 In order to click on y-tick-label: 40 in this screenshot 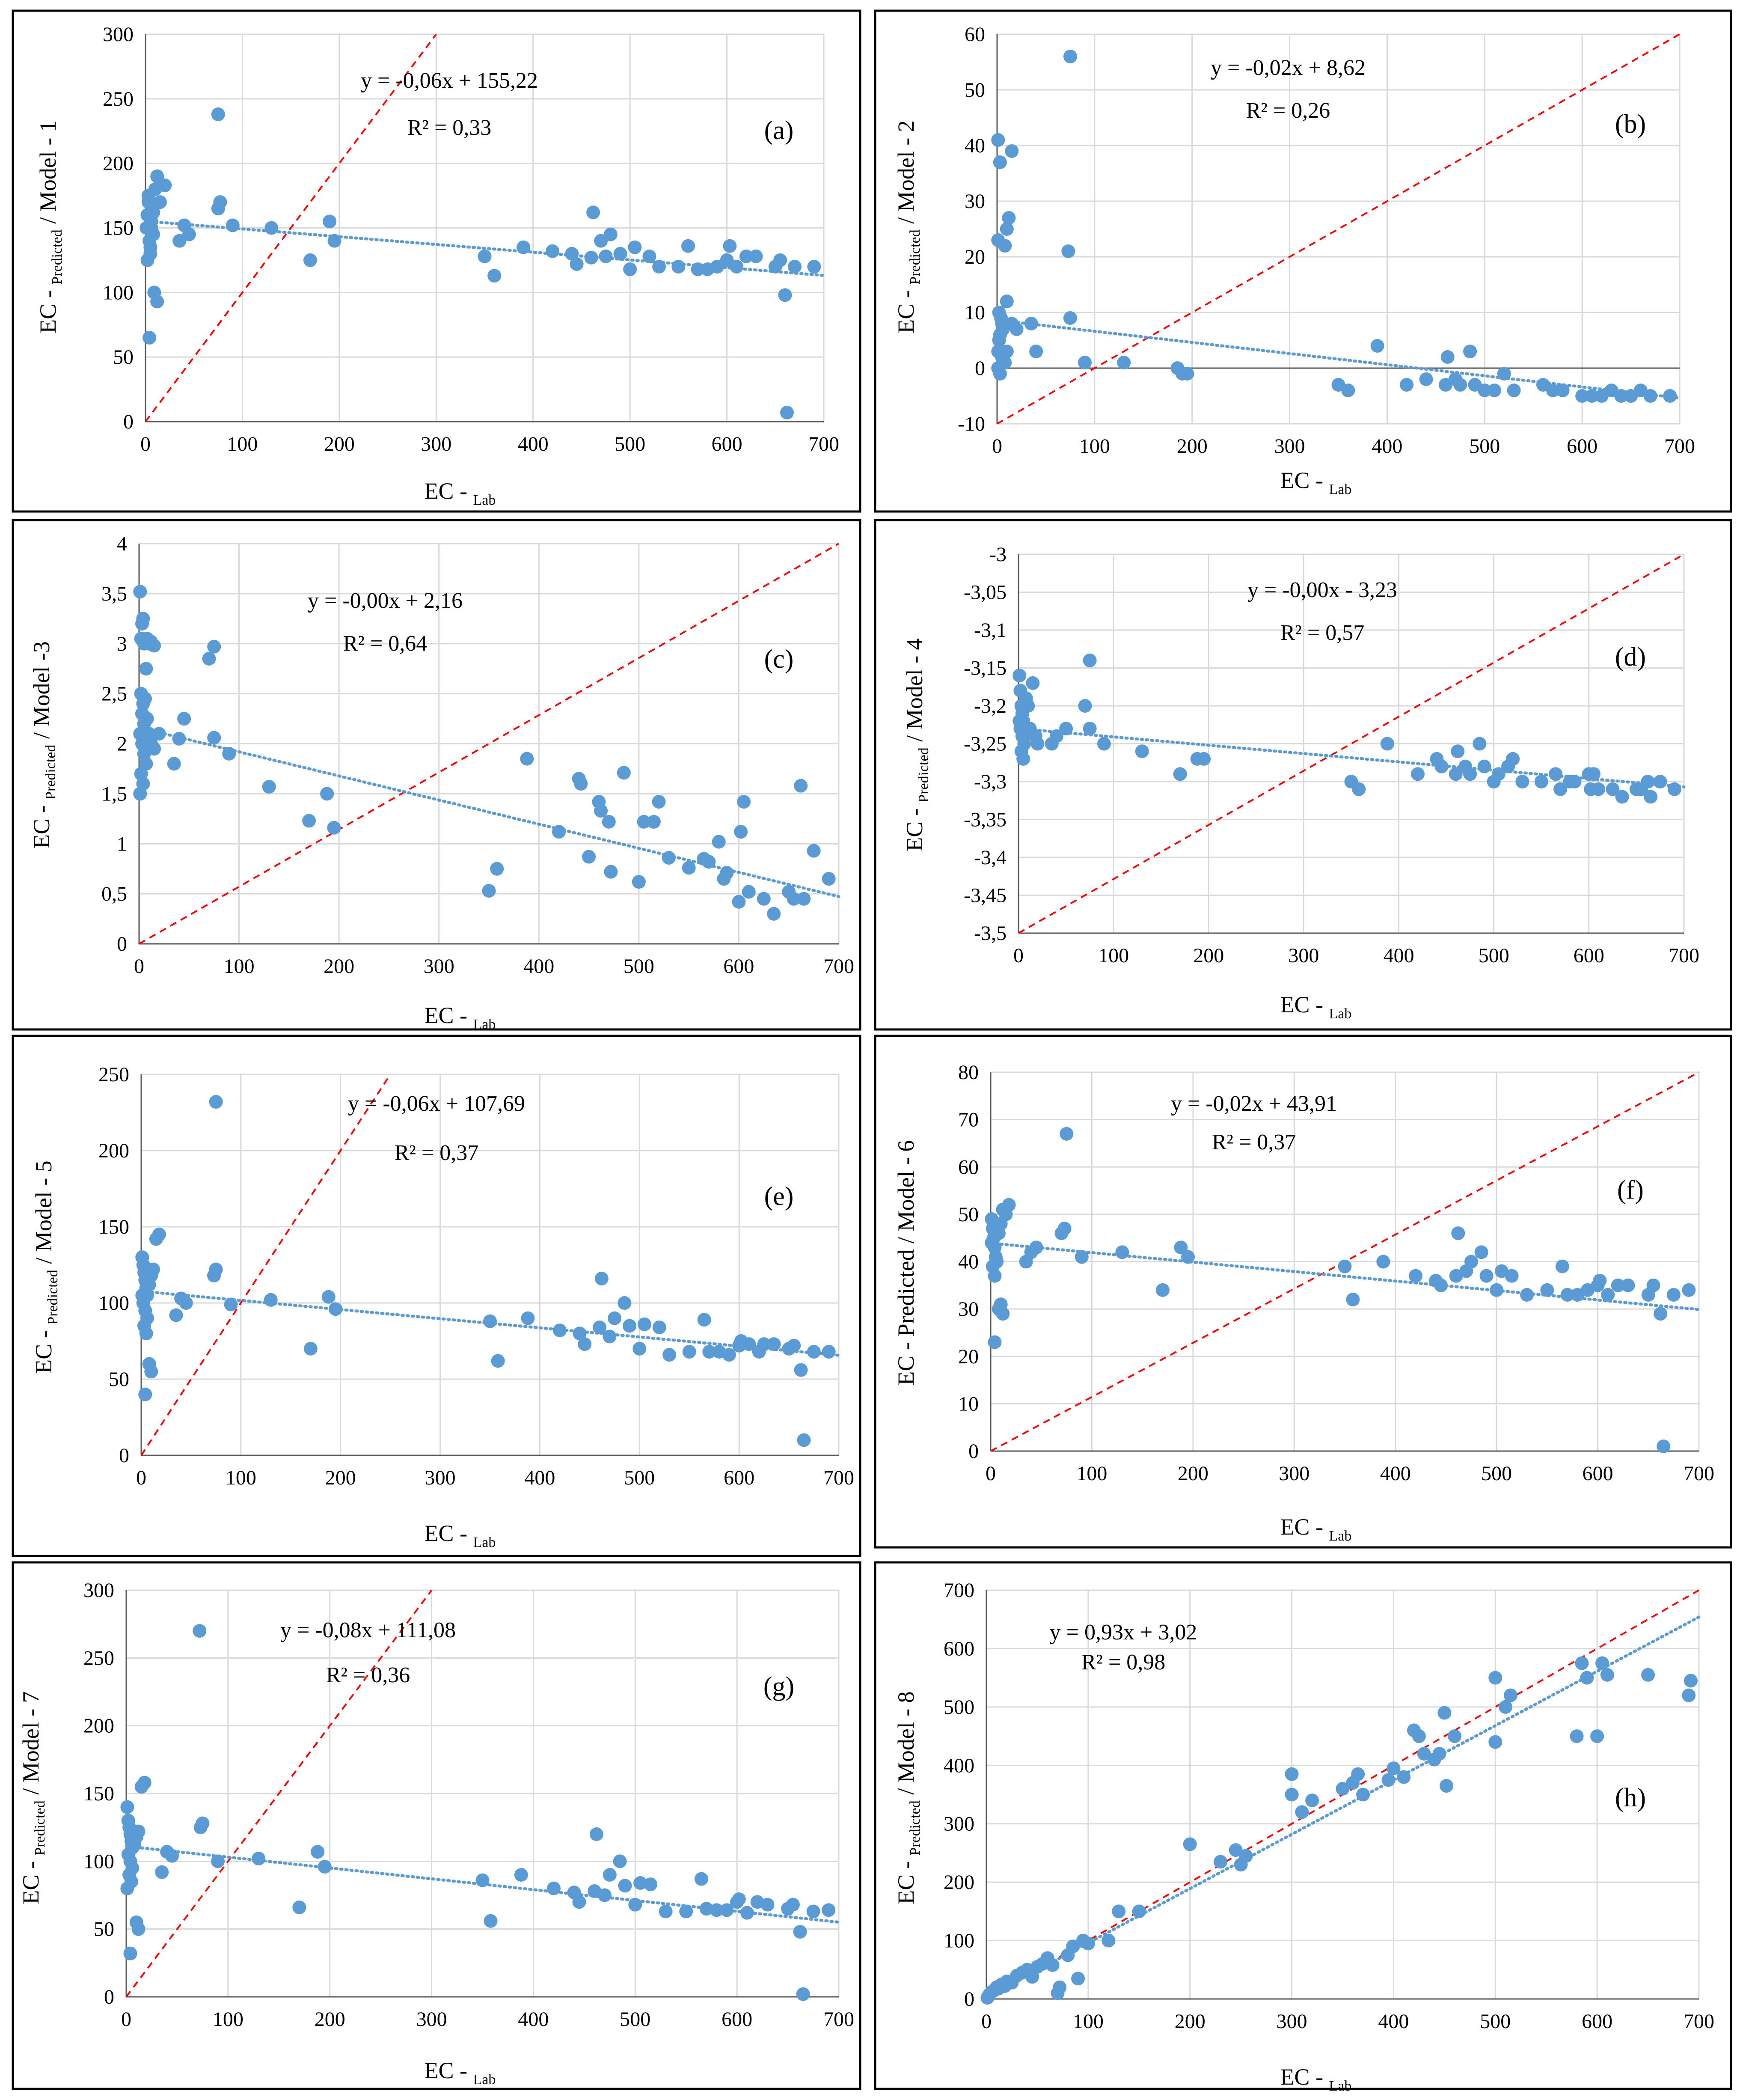, I will do `click(975, 145)`.